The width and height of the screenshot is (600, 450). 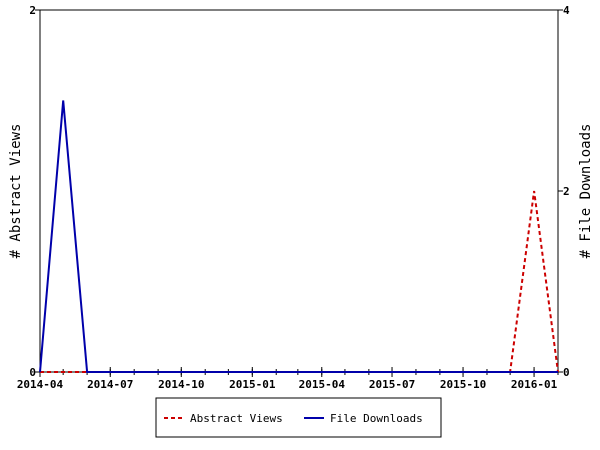 I want to click on legend-label-file-downloads: File Downloads, so click(x=376, y=418).